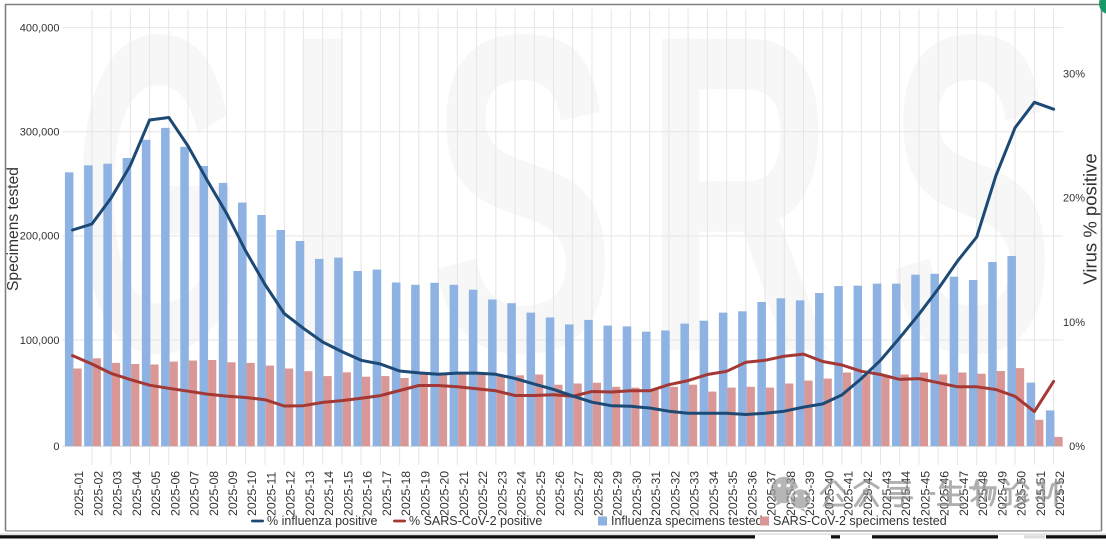 The height and width of the screenshot is (544, 1106). I want to click on svg-text: 2025-26, so click(560, 493).